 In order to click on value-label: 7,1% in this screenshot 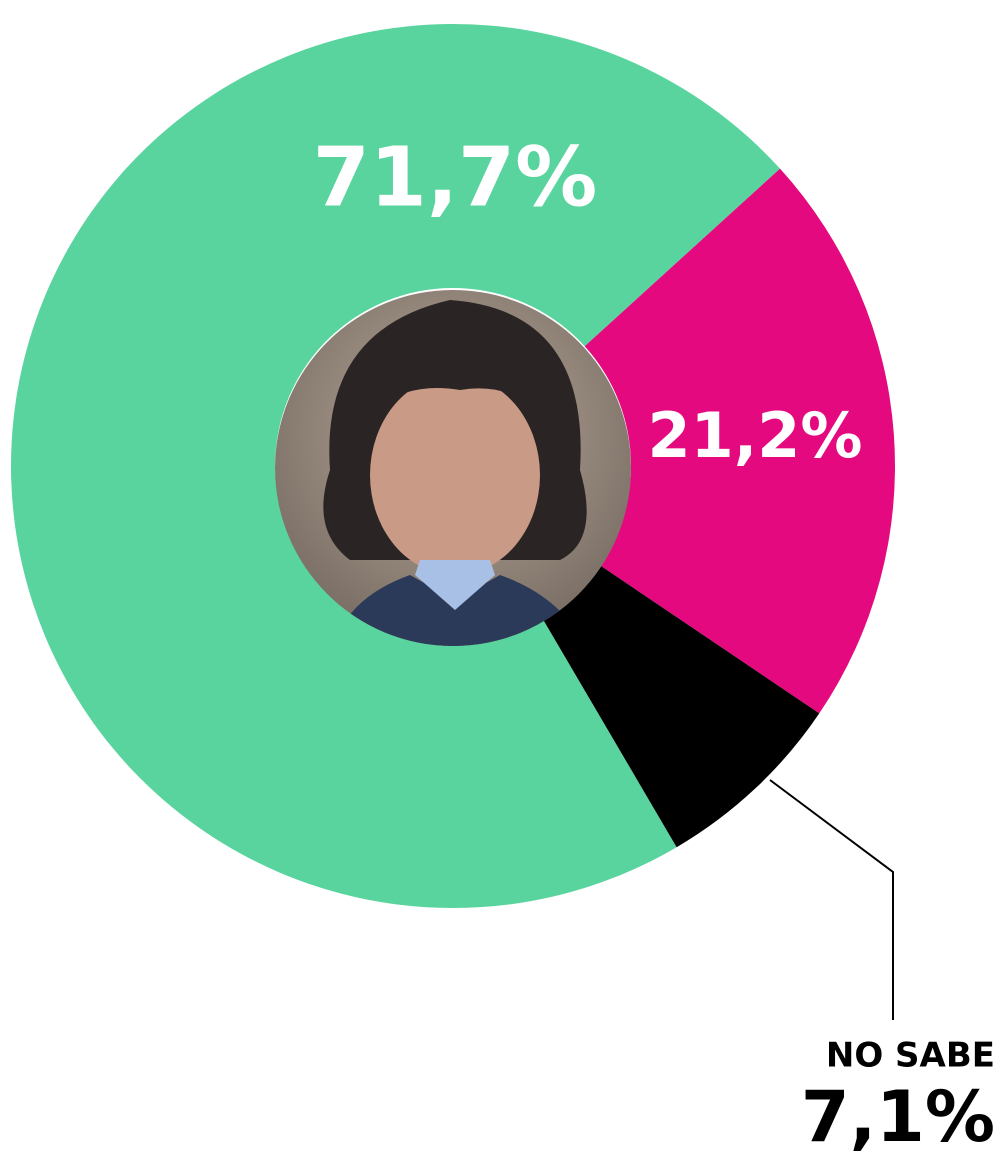, I will do `click(898, 1117)`.